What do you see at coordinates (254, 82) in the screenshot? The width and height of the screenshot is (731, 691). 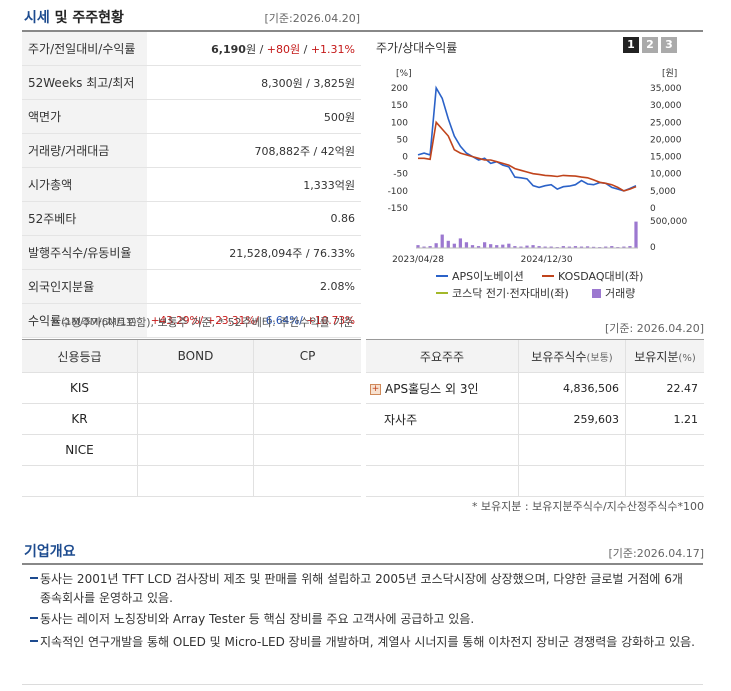 I see `value-52w: 8,300원 / 3,825원` at bounding box center [254, 82].